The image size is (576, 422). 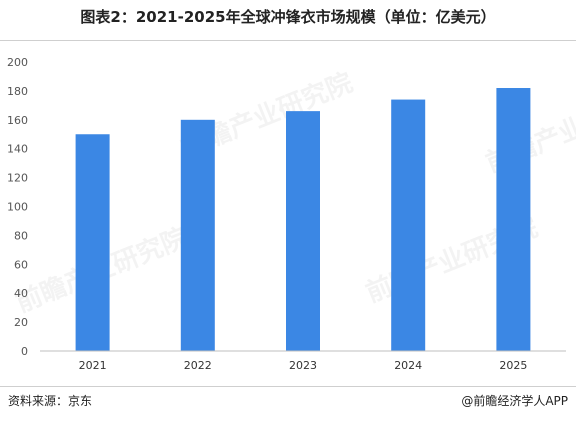 I want to click on y-tick-label: 0, so click(x=24, y=351).